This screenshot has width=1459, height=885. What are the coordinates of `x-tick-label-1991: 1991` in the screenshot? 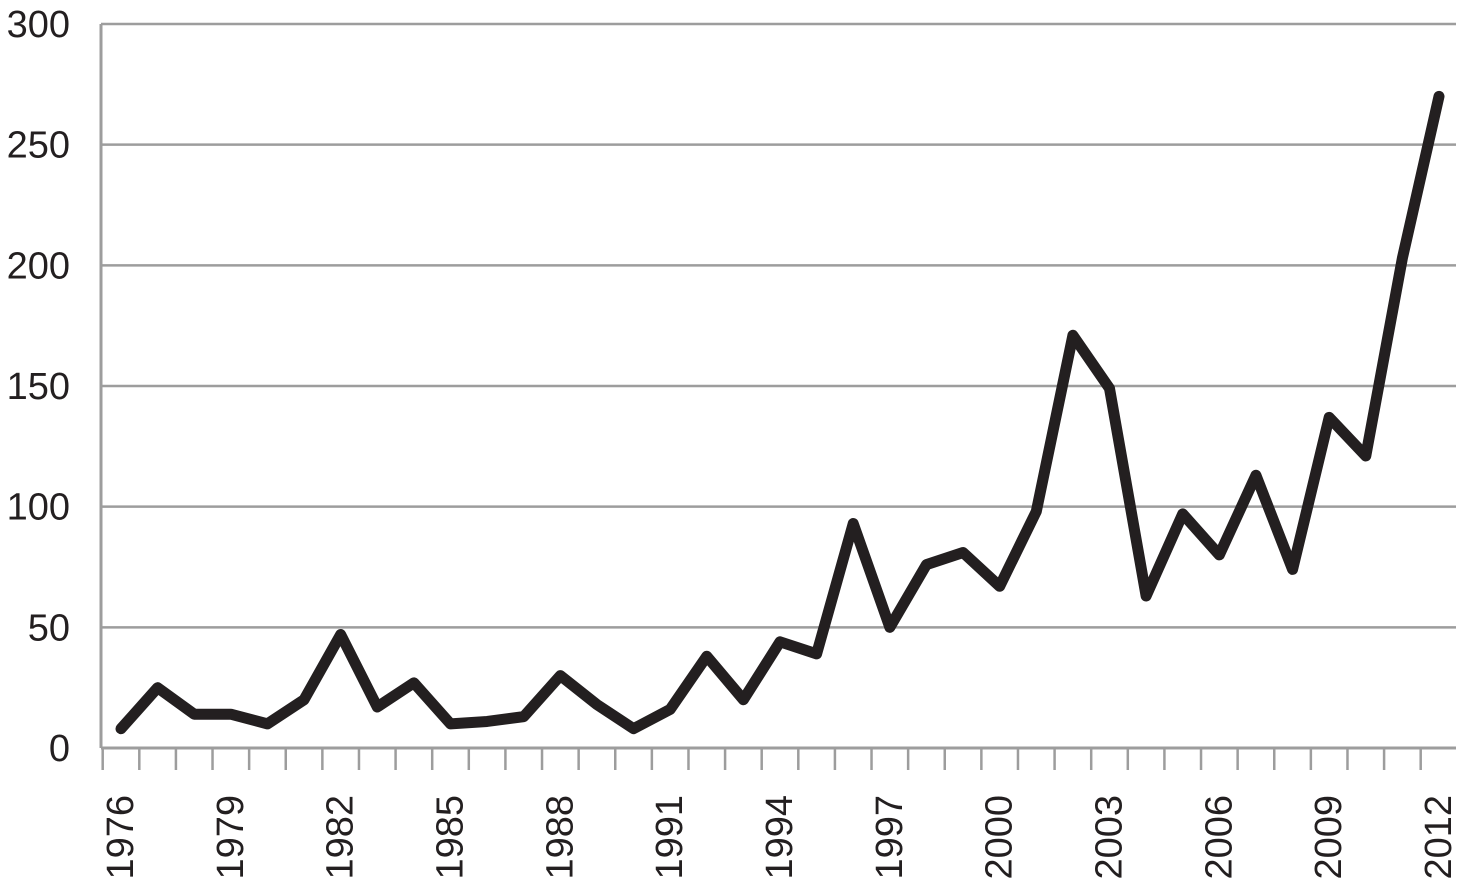 It's located at (670, 837).